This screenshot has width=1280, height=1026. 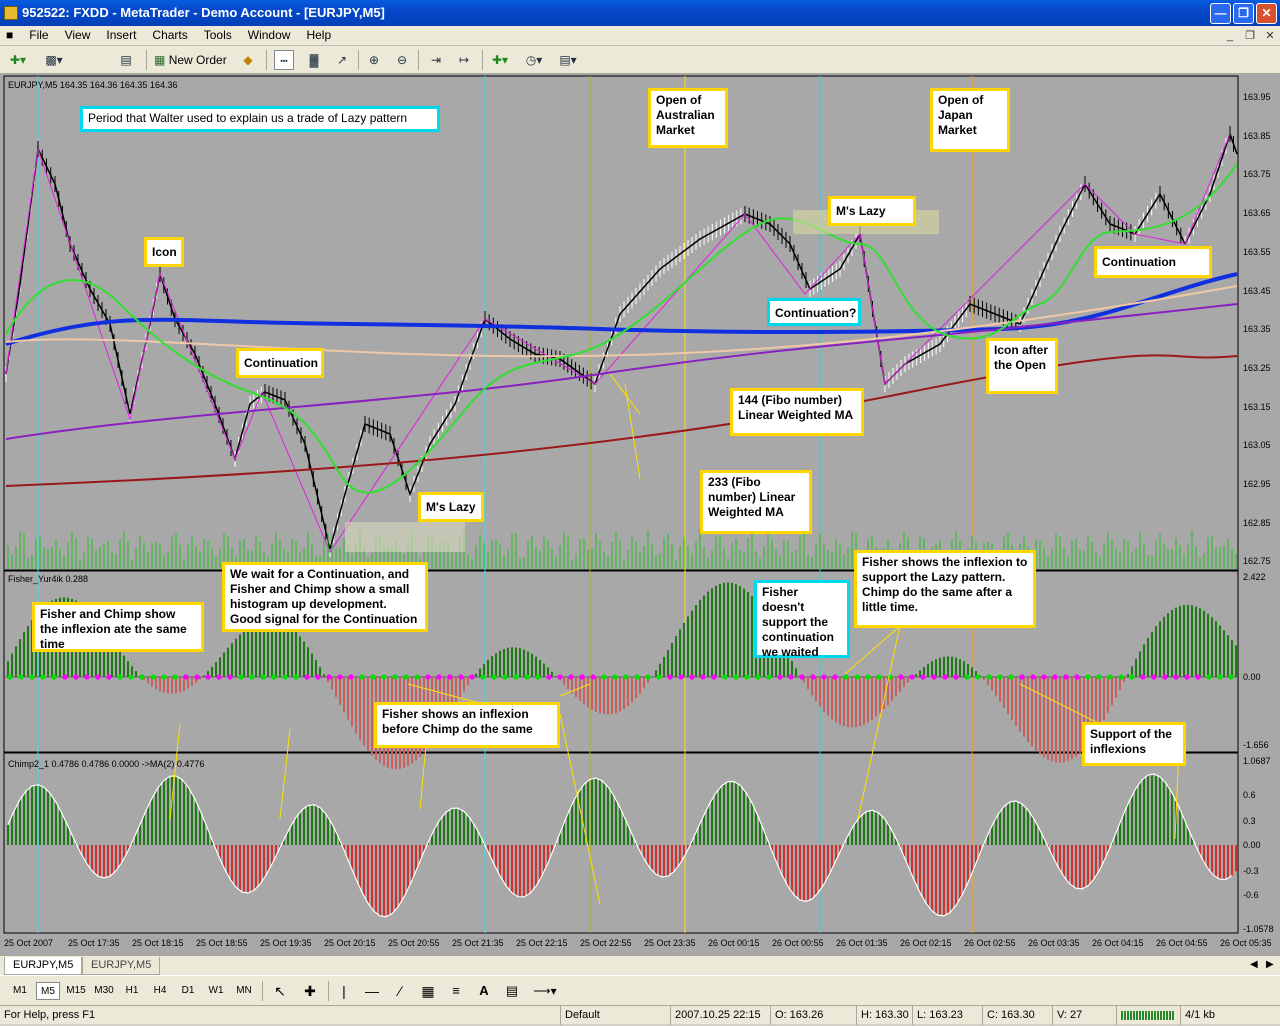 What do you see at coordinates (484, 990) in the screenshot?
I see `text-icon: A` at bounding box center [484, 990].